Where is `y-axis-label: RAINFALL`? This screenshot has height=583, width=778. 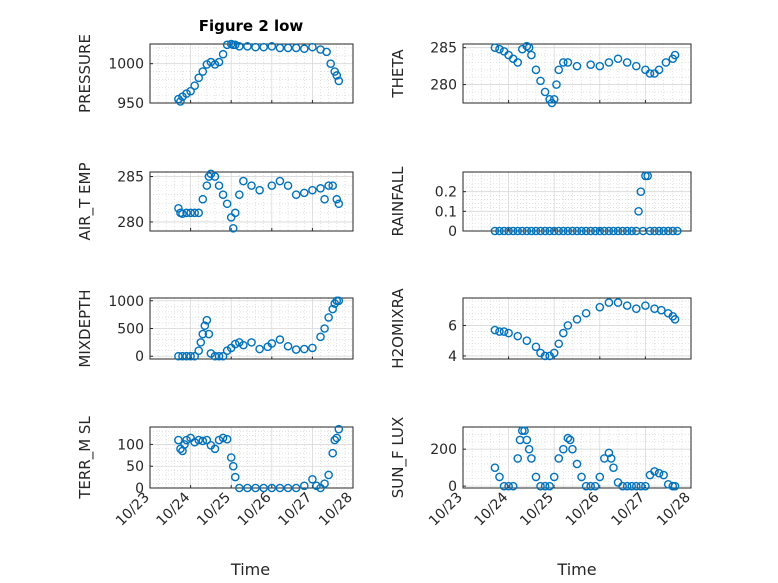 y-axis-label: RAINFALL is located at coordinates (398, 201).